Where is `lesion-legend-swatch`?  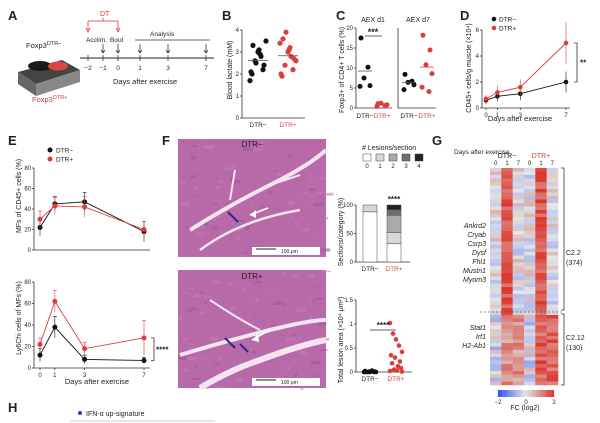
lesion-legend-swatch is located at coordinates (393, 157).